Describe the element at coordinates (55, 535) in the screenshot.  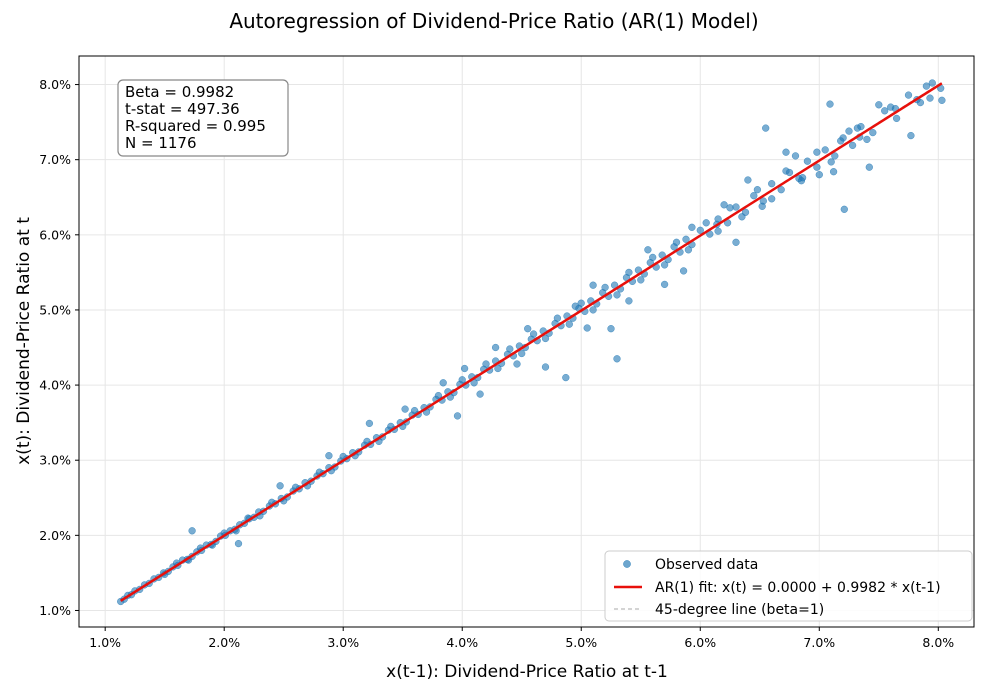
I see `y-tick-label: 2.0%` at that location.